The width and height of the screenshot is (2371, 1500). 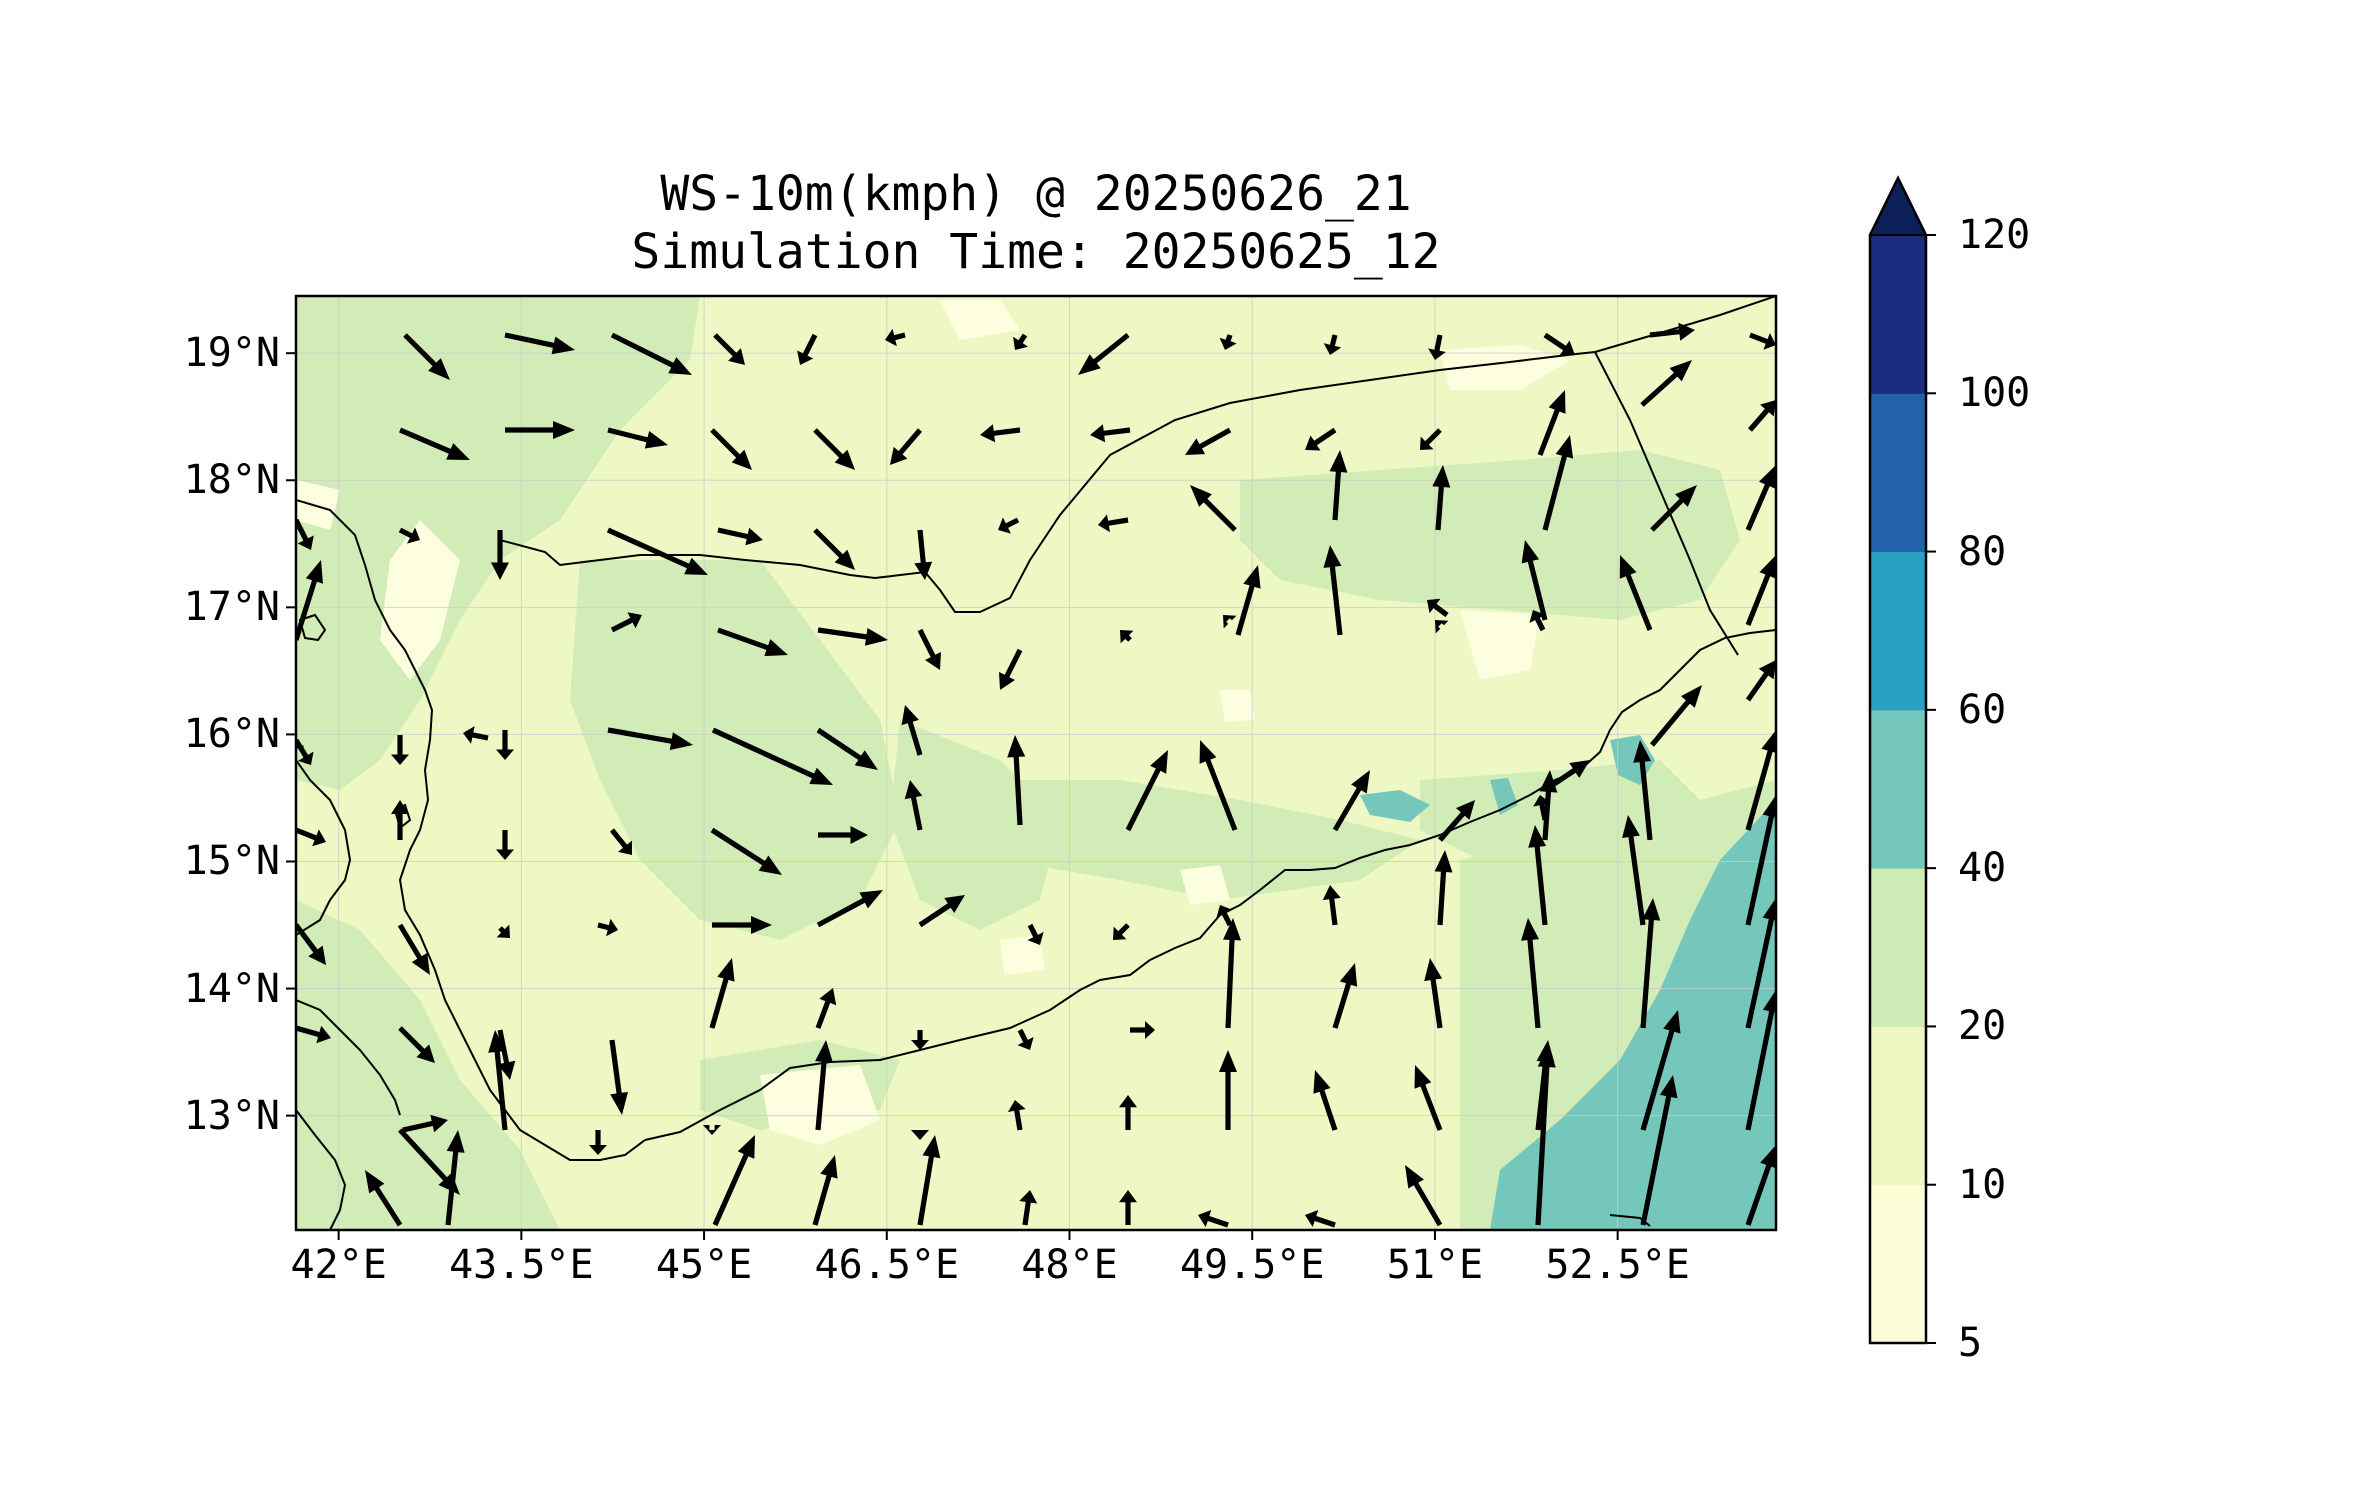 What do you see at coordinates (1898, 760) in the screenshot?
I see `colorbar-frame` at bounding box center [1898, 760].